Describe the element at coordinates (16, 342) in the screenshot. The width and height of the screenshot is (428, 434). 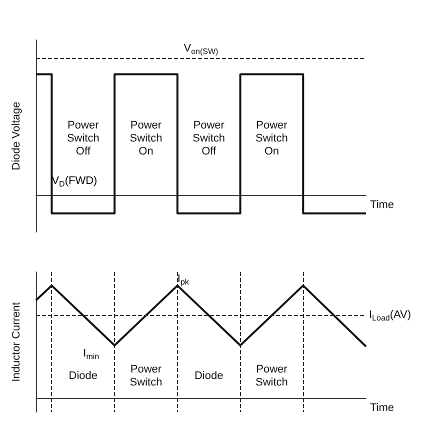
I see `y-axis-title: Inductor Current` at that location.